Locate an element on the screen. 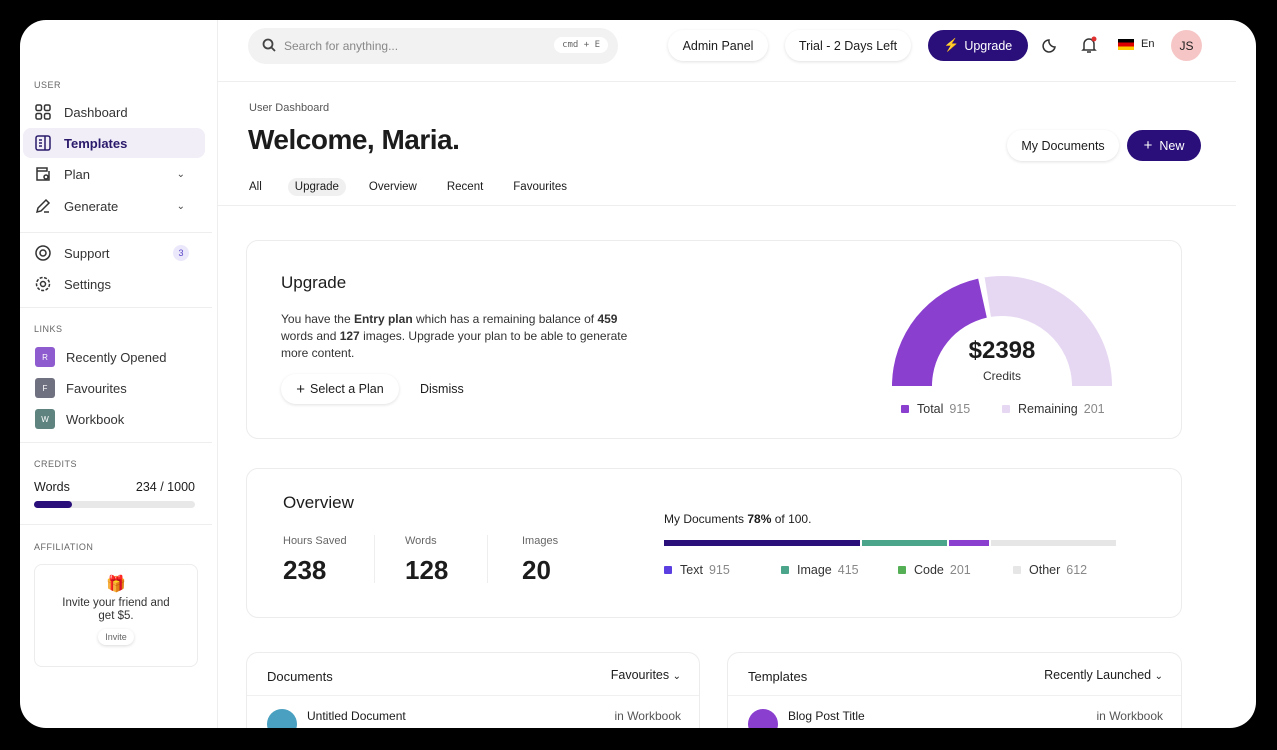 The width and height of the screenshot is (1277, 750). stat-images: Images 20 is located at coordinates (540, 560).